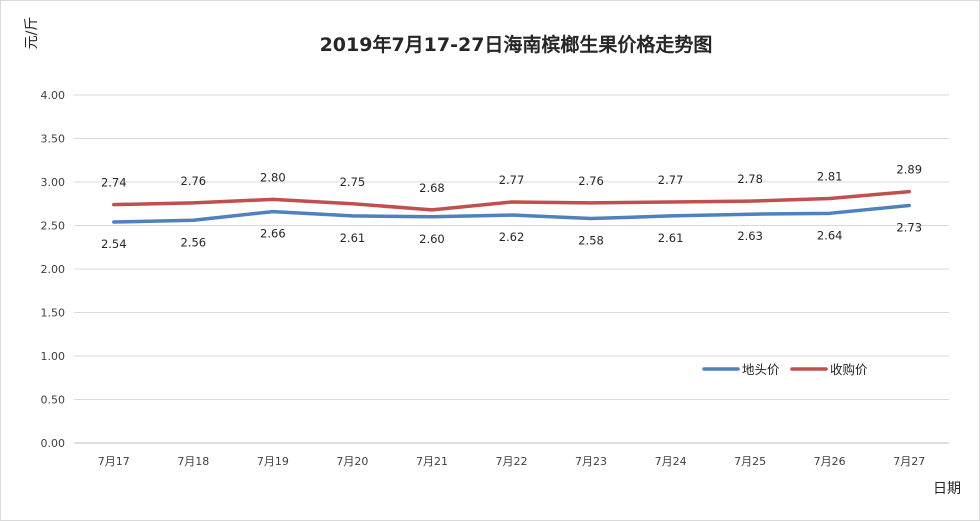 Image resolution: width=980 pixels, height=521 pixels. What do you see at coordinates (432, 188) in the screenshot?
I see `data-label: 2.68` at bounding box center [432, 188].